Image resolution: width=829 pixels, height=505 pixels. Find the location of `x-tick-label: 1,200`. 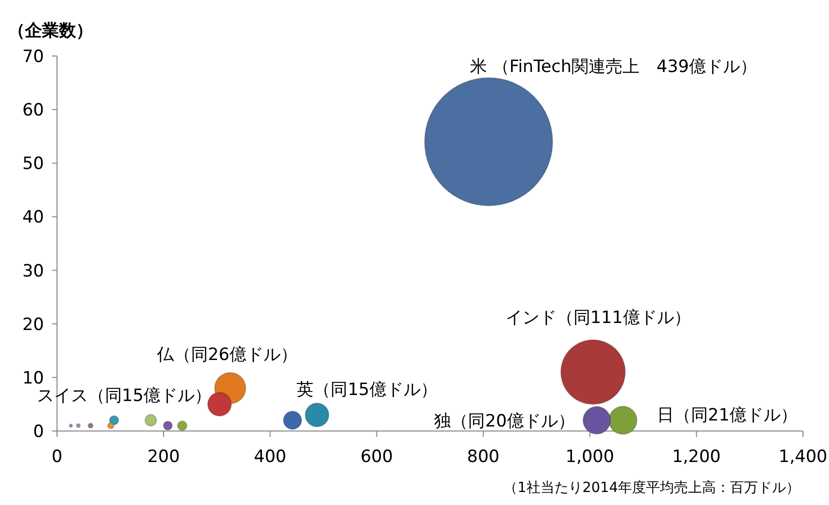

x-tick-label: 1,200 is located at coordinates (696, 457).